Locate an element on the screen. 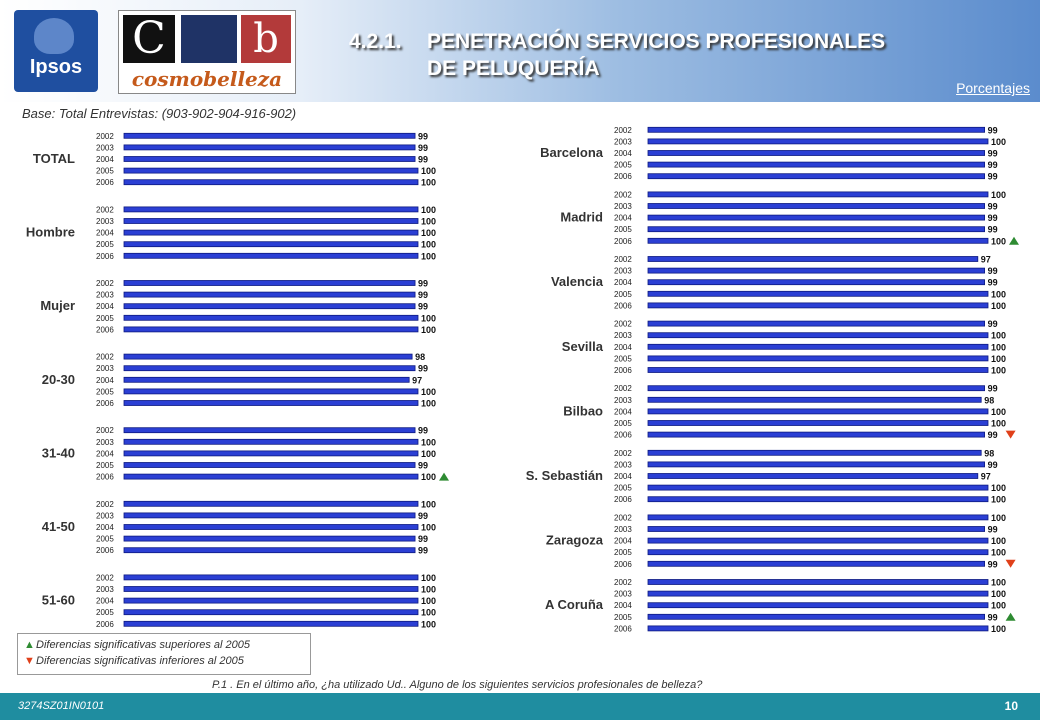 Image resolution: width=1040 pixels, height=720 pixels. logo-word: cosmobelleza is located at coordinates (207, 79).